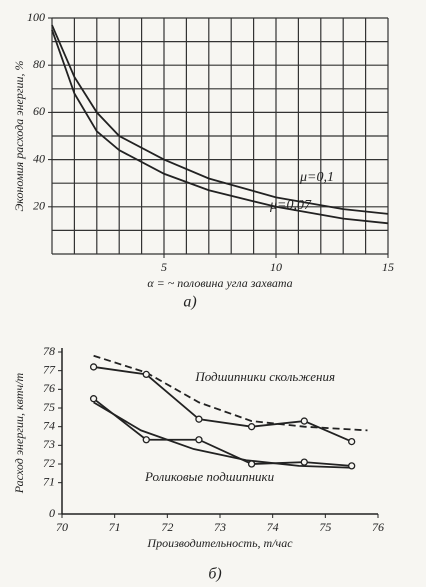  I want to click on x-tick-label: 75, so click(325, 527).